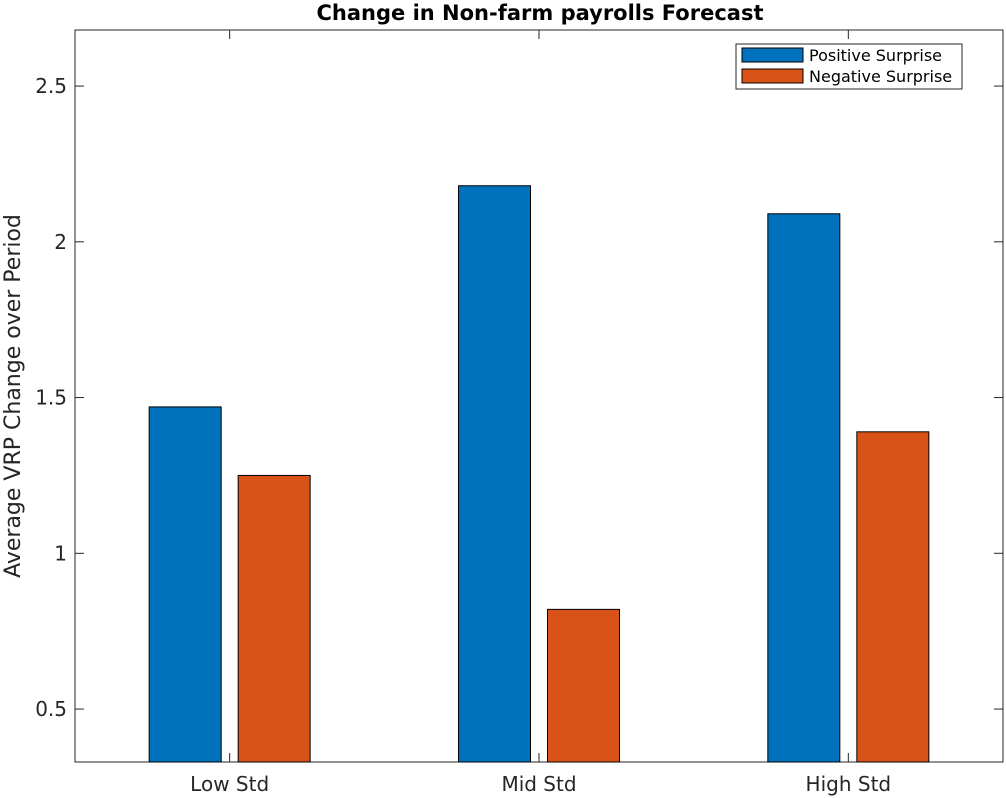 Image resolution: width=1006 pixels, height=798 pixels. What do you see at coordinates (274, 618) in the screenshot?
I see `bar-negative-surprise-low-std` at bounding box center [274, 618].